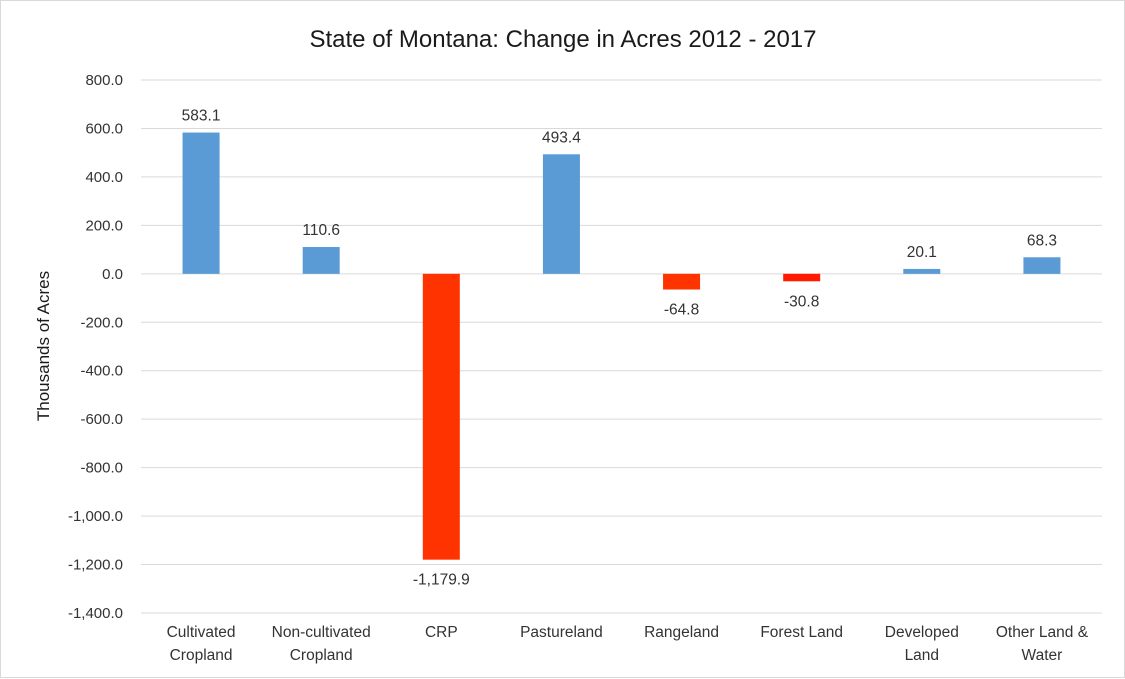  Describe the element at coordinates (104, 225) in the screenshot. I see `y-tick-label: 200.0` at that location.